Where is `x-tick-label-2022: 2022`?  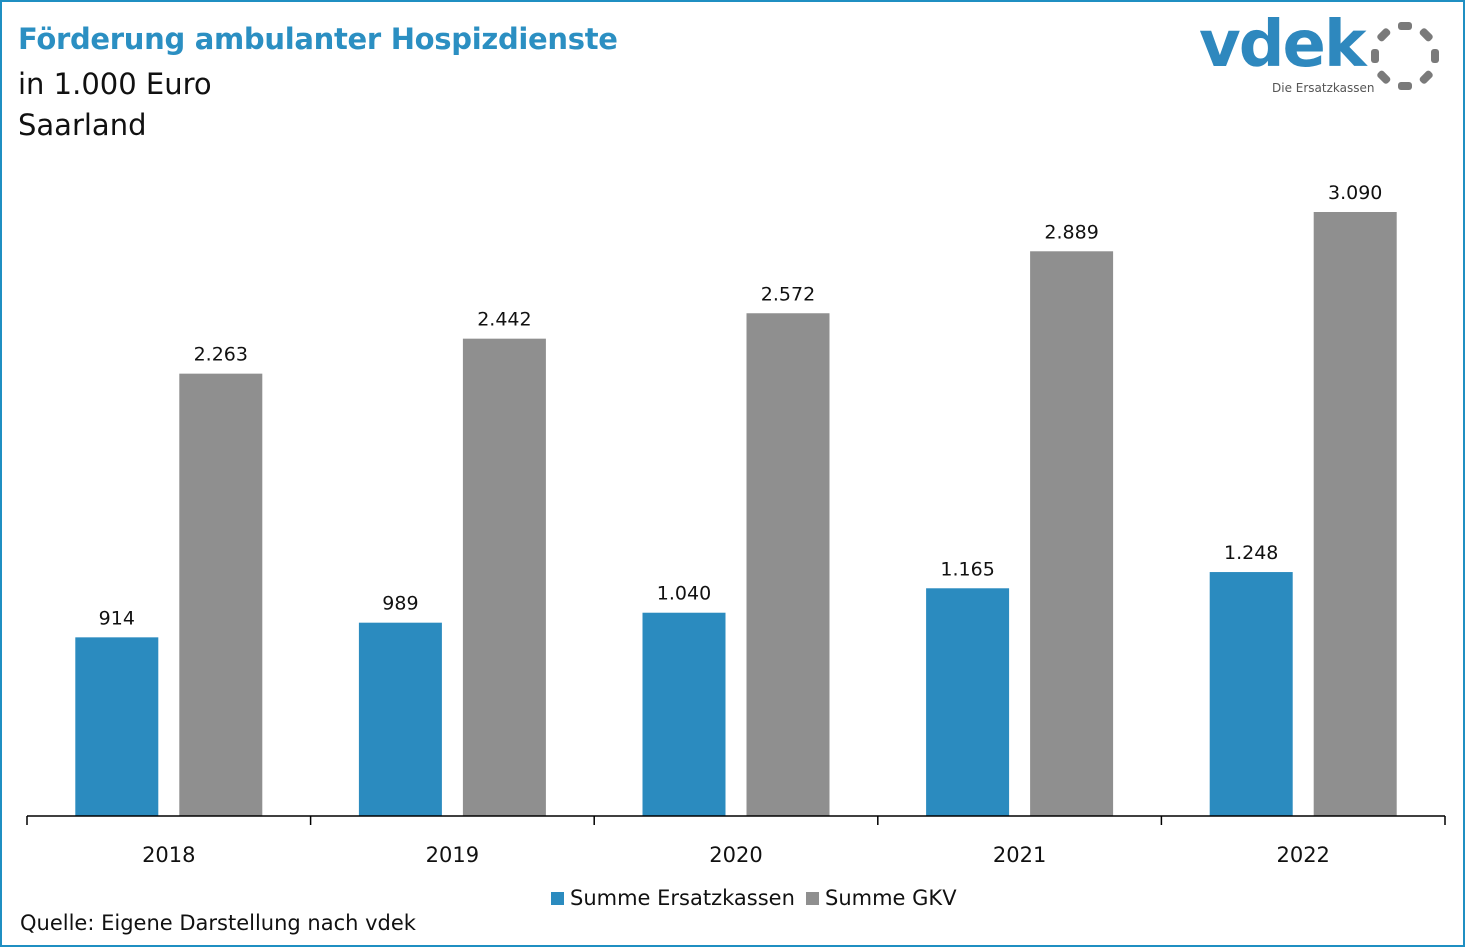
x-tick-label-2022: 2022 is located at coordinates (1302, 855).